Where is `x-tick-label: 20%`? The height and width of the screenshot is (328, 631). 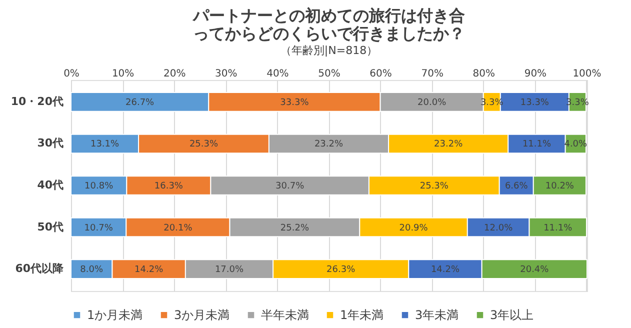
x-tick-label: 20% is located at coordinates (174, 74).